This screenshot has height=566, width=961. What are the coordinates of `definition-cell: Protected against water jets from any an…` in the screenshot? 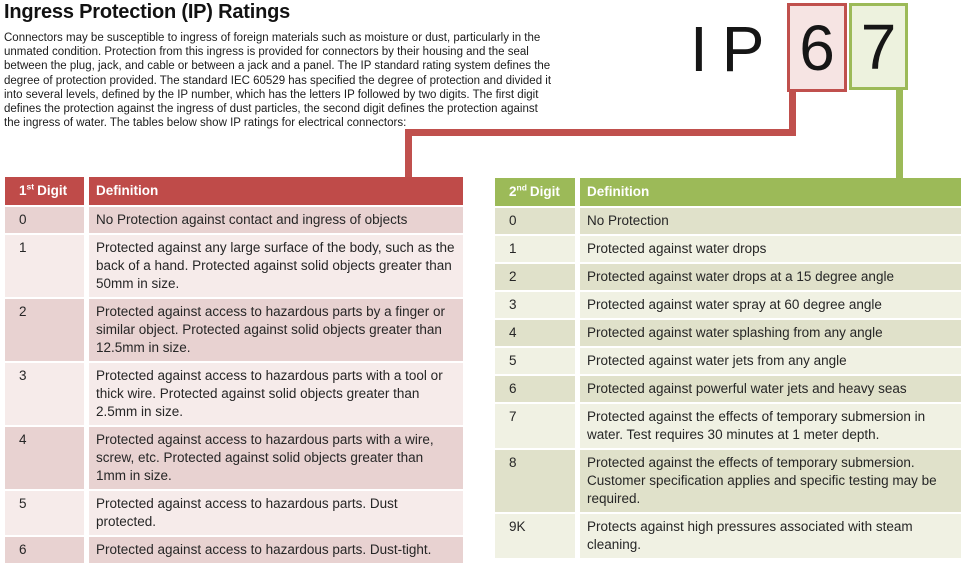 It's located at (770, 361).